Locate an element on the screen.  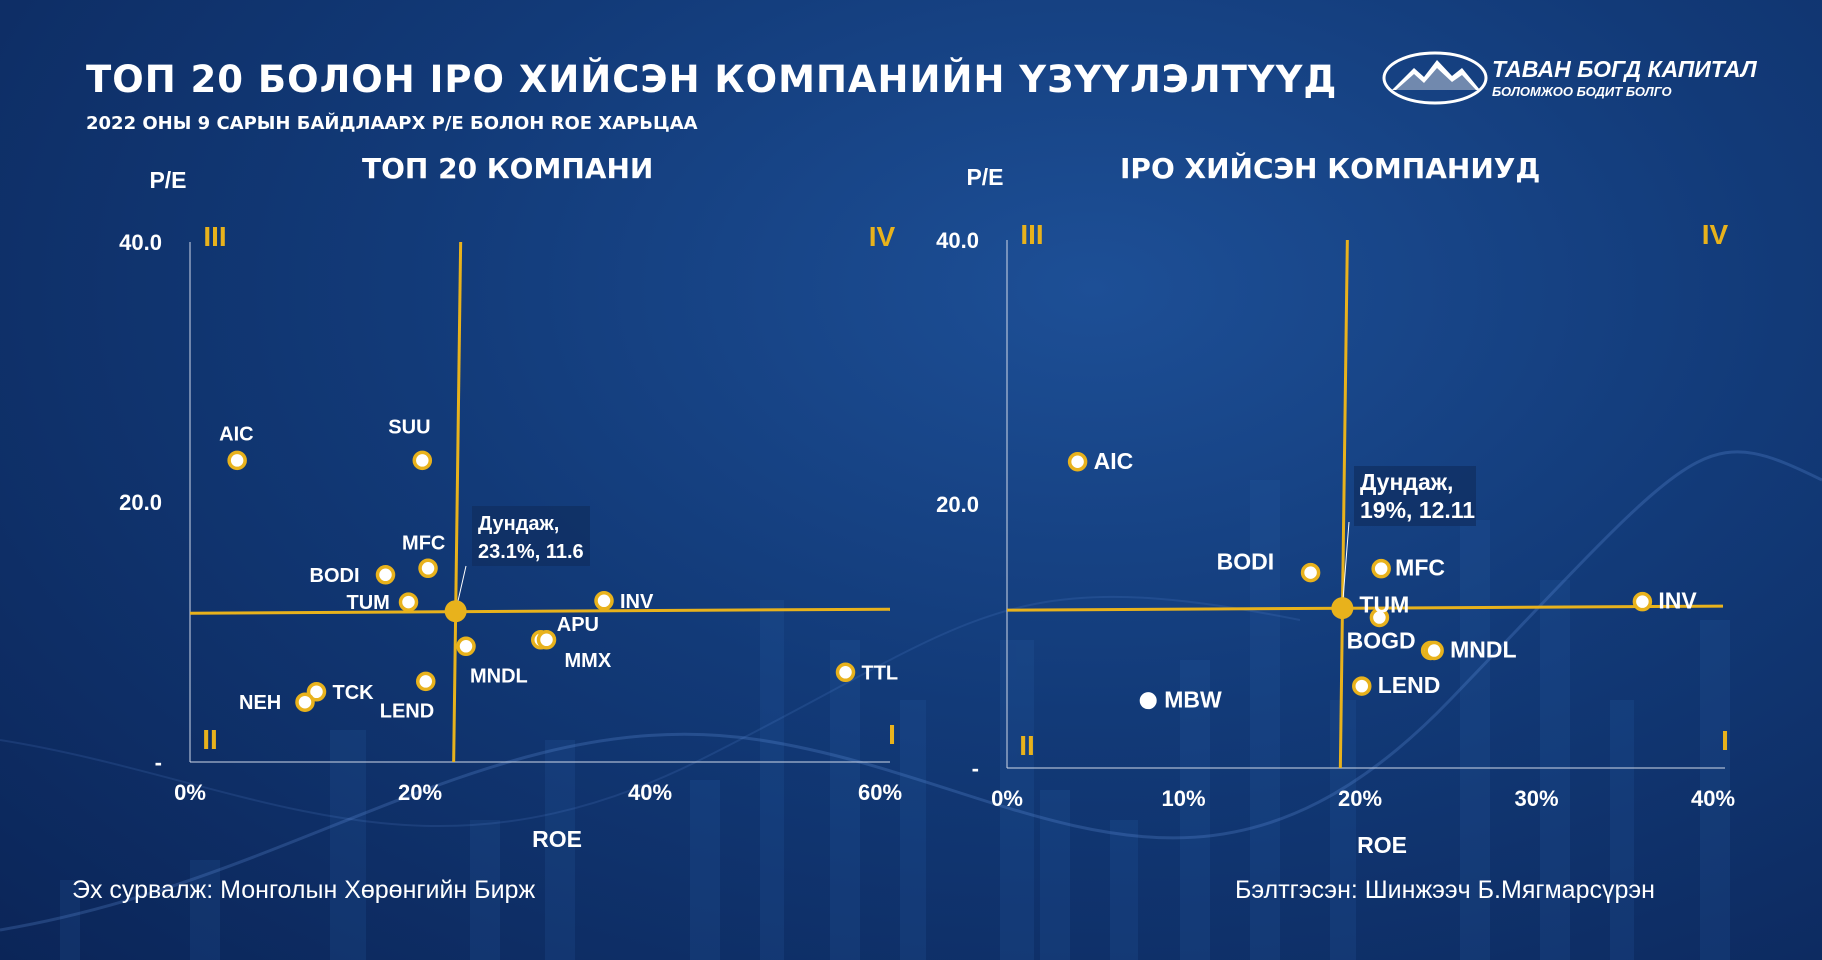
chart2-point-lend is located at coordinates (1362, 686).